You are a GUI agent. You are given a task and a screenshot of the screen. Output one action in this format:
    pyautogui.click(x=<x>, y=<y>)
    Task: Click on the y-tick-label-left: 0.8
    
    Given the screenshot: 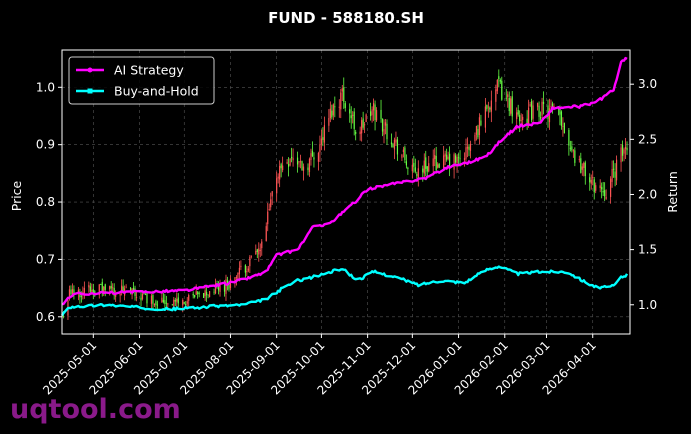 What is the action you would take?
    pyautogui.click(x=45, y=202)
    